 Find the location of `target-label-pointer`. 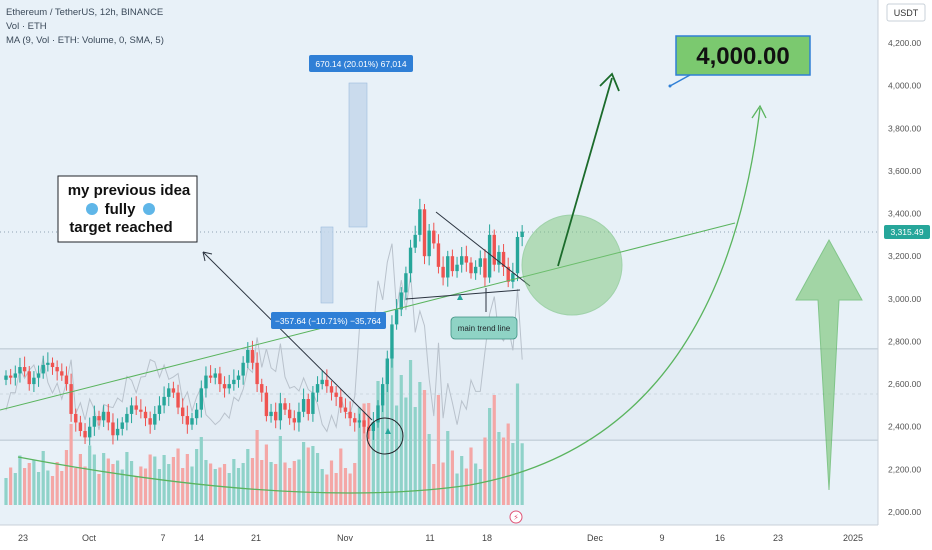

target-label-pointer is located at coordinates (680, 80).